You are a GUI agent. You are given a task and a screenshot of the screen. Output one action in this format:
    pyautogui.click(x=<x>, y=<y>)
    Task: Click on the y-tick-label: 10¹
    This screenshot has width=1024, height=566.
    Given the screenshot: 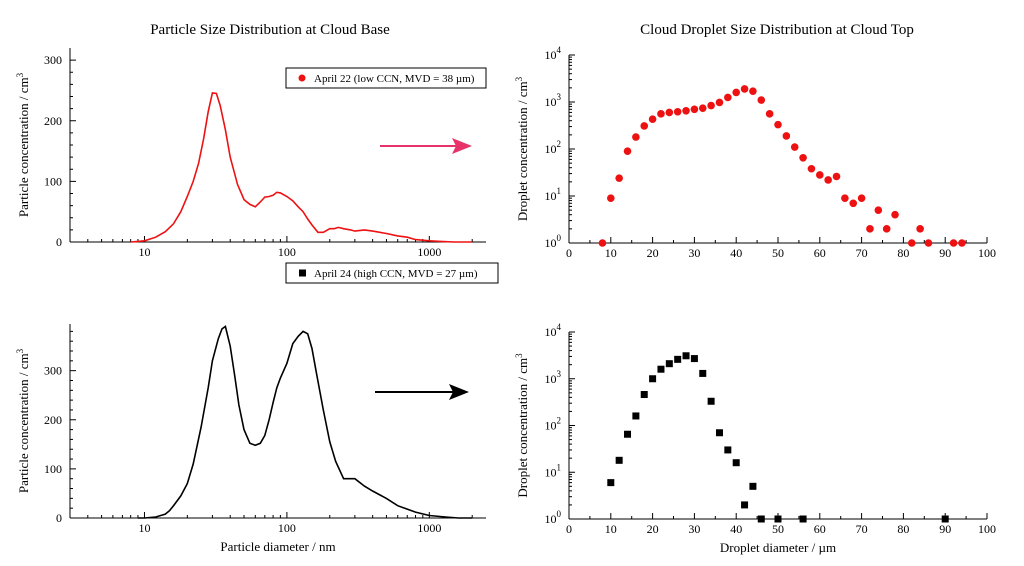 What is the action you would take?
    pyautogui.click(x=553, y=194)
    